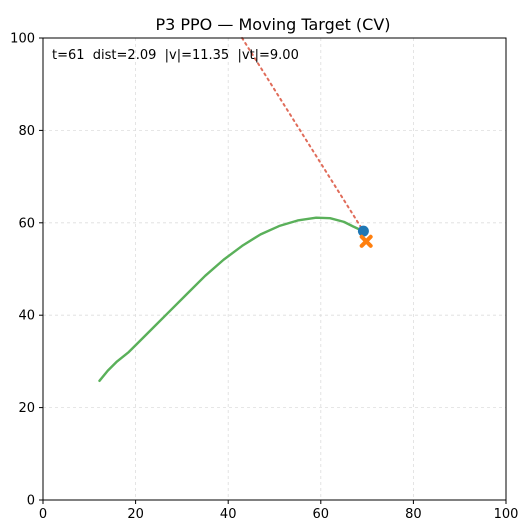 The image size is (531, 532). I want to click on x-tick-label: 0, so click(43, 514).